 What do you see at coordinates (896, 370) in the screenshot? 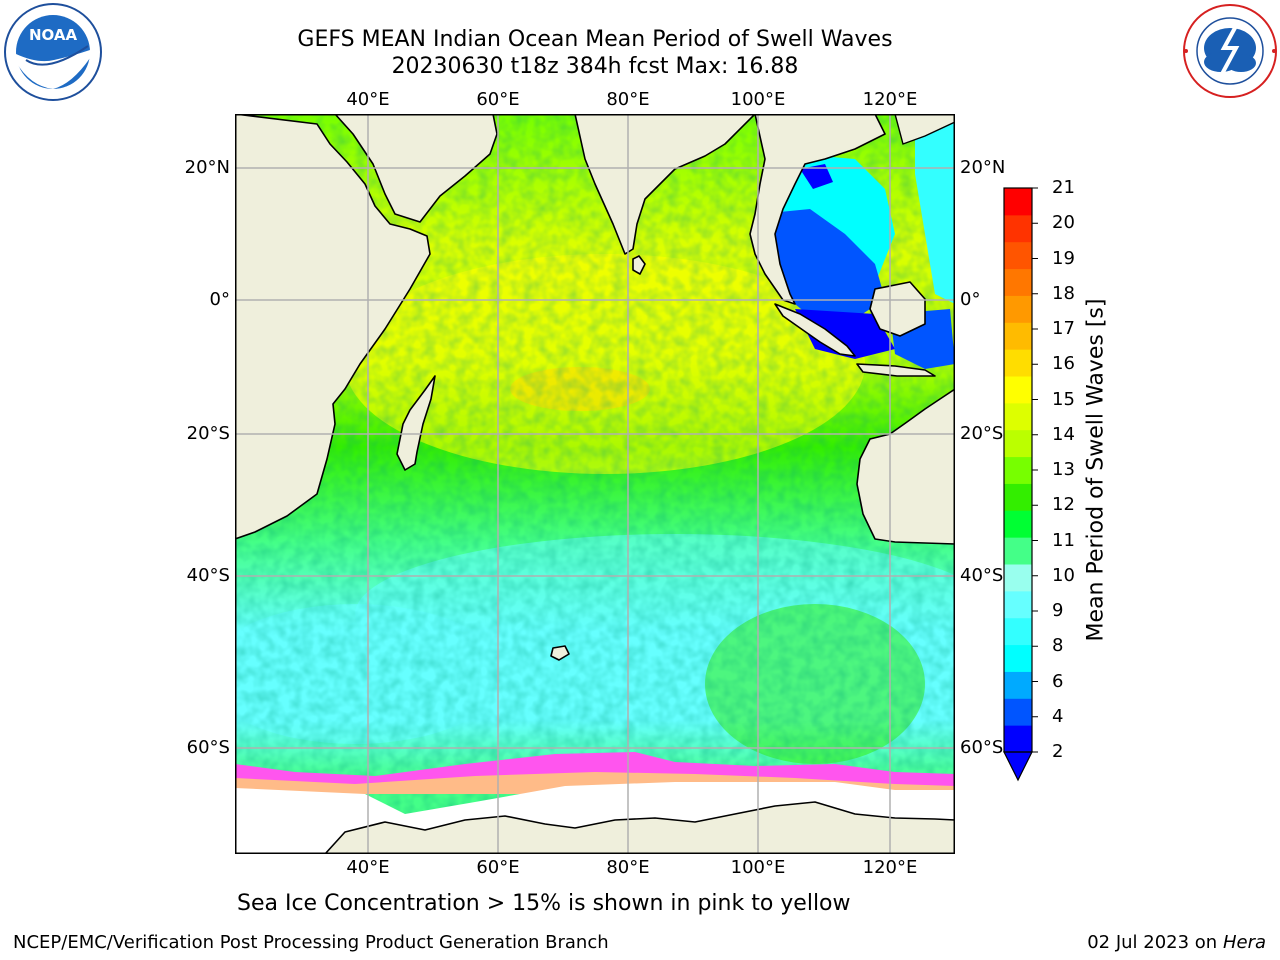
I see `java` at bounding box center [896, 370].